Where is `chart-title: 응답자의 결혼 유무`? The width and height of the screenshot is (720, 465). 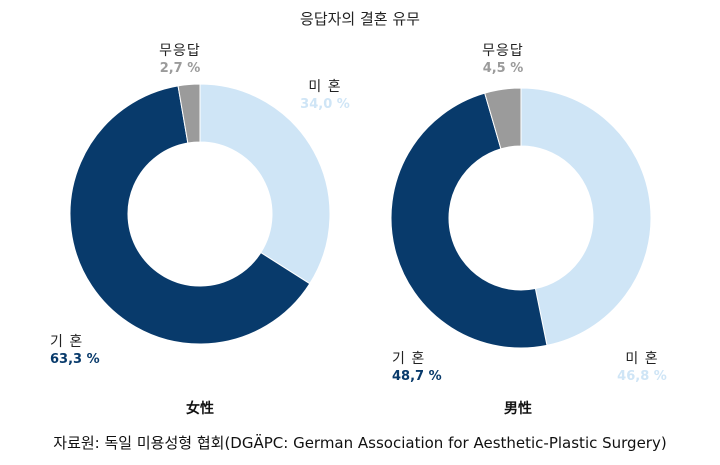
chart-title: 응답자의 결혼 유무 is located at coordinates (360, 19).